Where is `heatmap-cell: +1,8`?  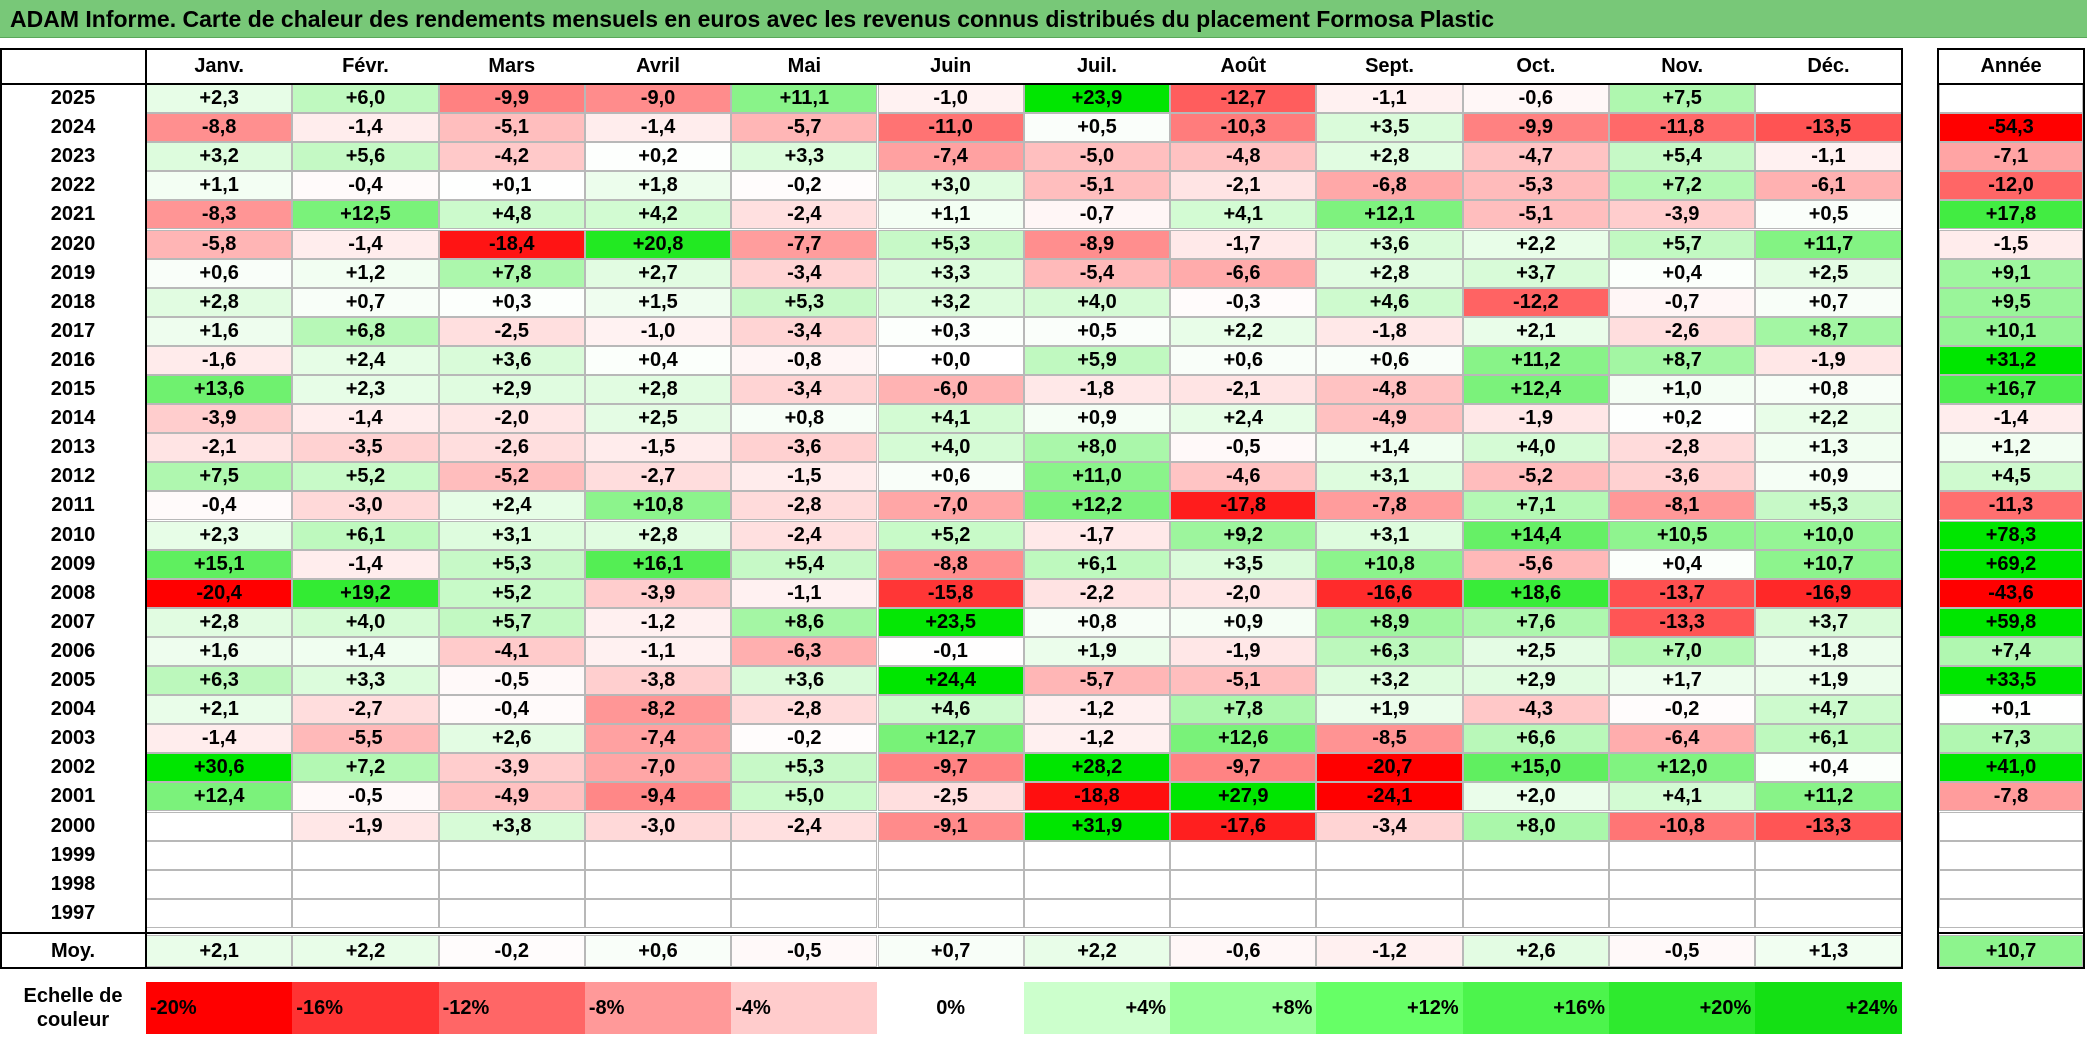
heatmap-cell: +1,8 is located at coordinates (658, 186).